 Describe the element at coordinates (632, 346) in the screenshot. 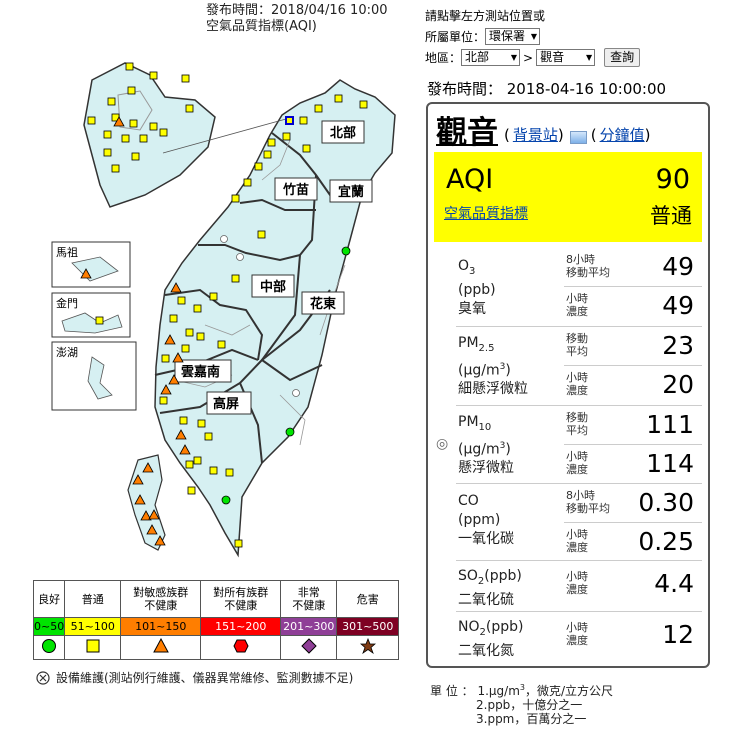

I see `value-row: 移動 平均 23` at that location.